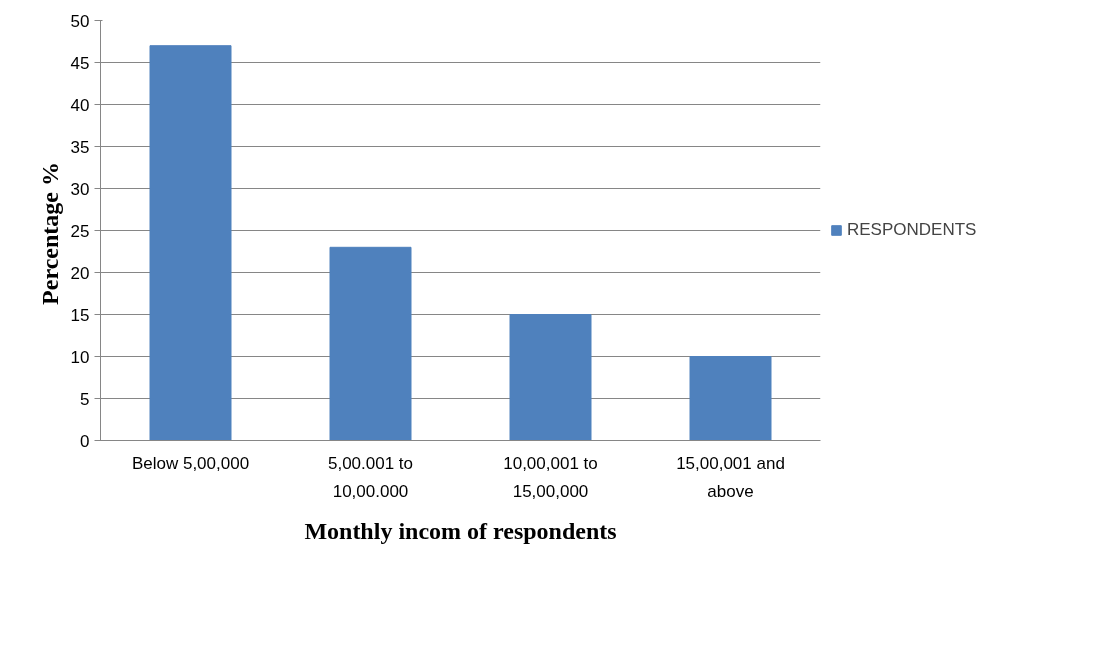 Image resolution: width=1104 pixels, height=652 pixels. I want to click on y-tick-label: 45, so click(80, 63).